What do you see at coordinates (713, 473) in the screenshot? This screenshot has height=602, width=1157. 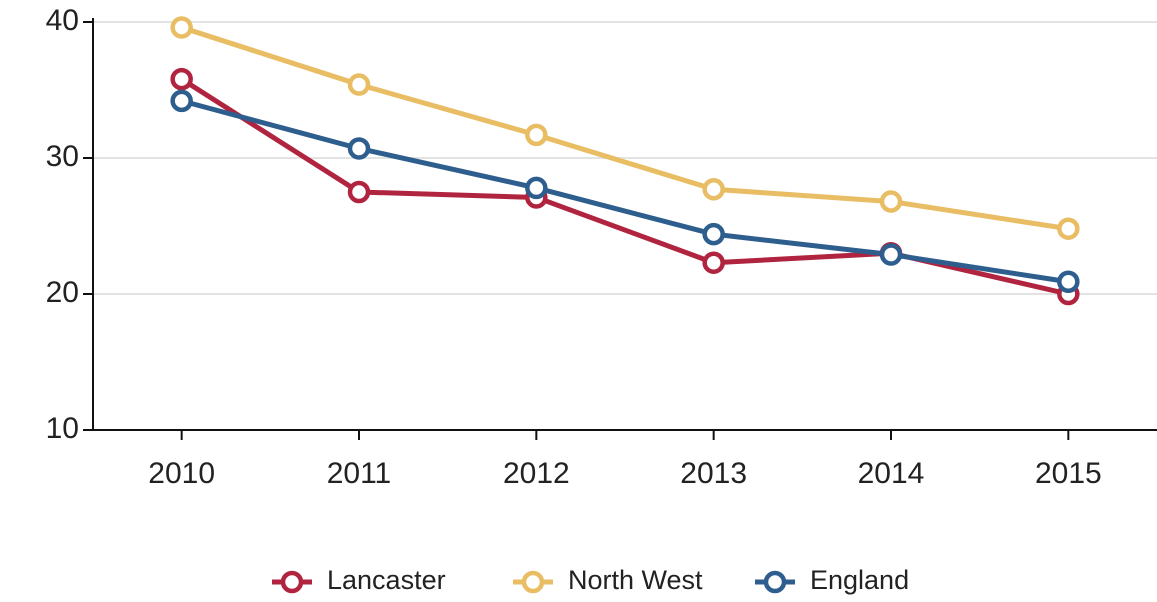 I see `x-tick-label: 2013` at bounding box center [713, 473].